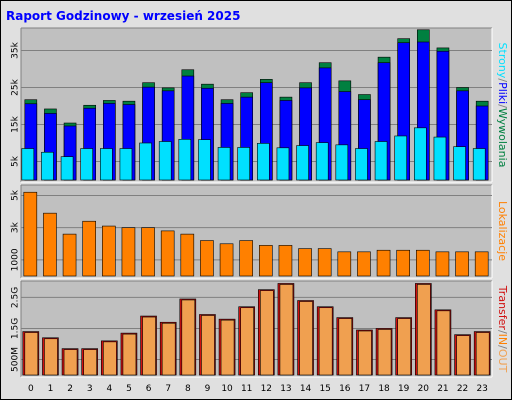  I want to click on x-tick-label-17: 17, so click(364, 389).